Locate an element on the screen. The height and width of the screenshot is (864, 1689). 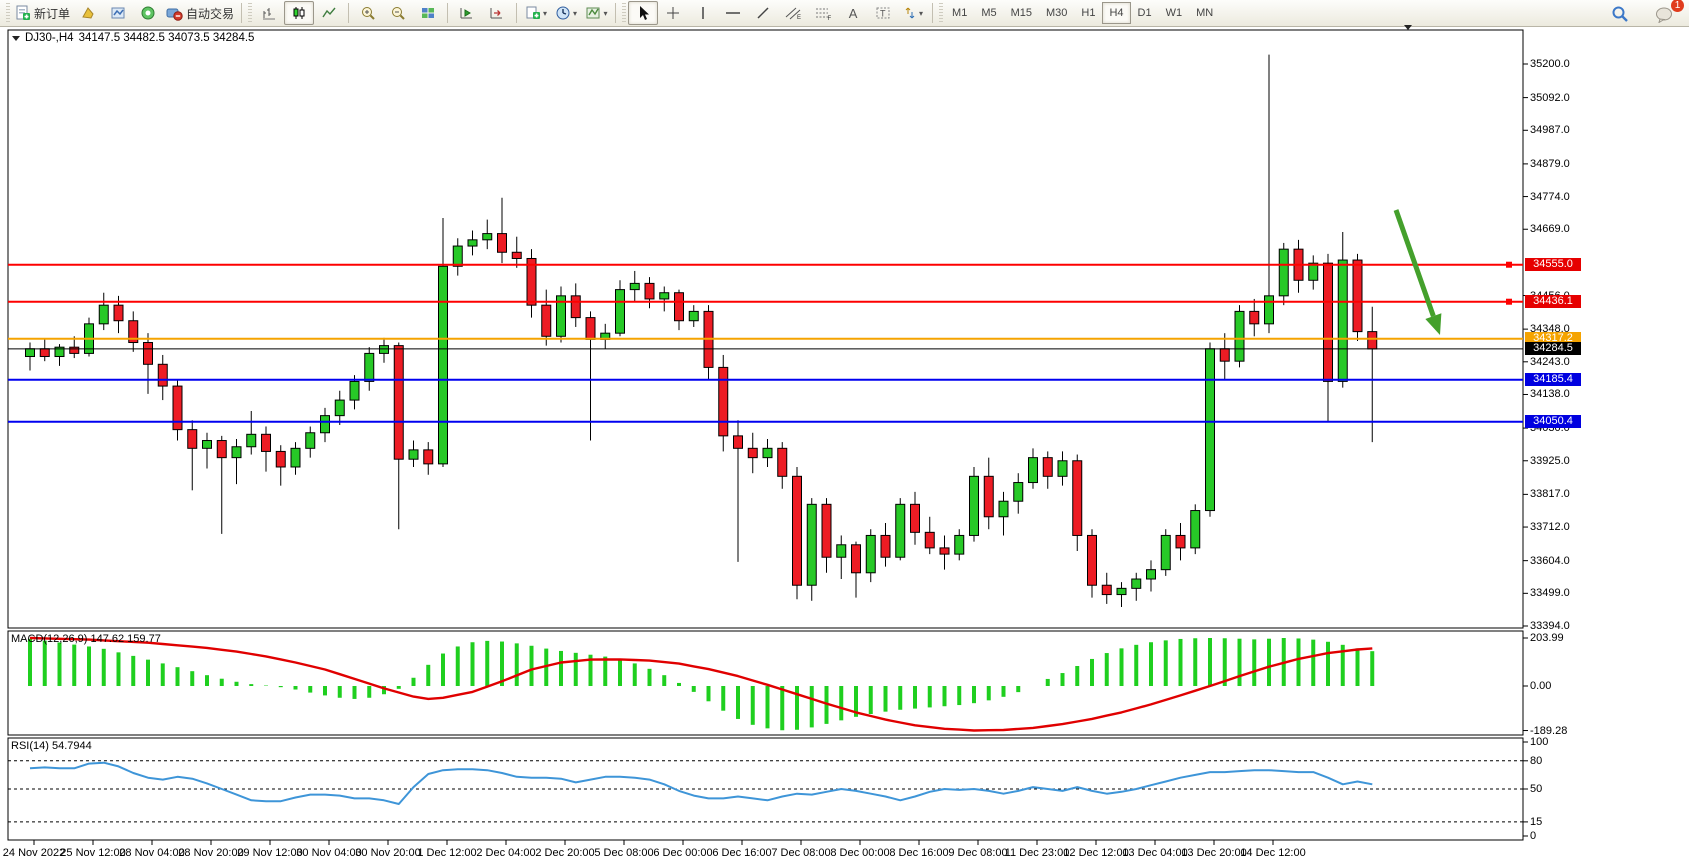
price-axis-label: 34669.0 is located at coordinates (1550, 229).